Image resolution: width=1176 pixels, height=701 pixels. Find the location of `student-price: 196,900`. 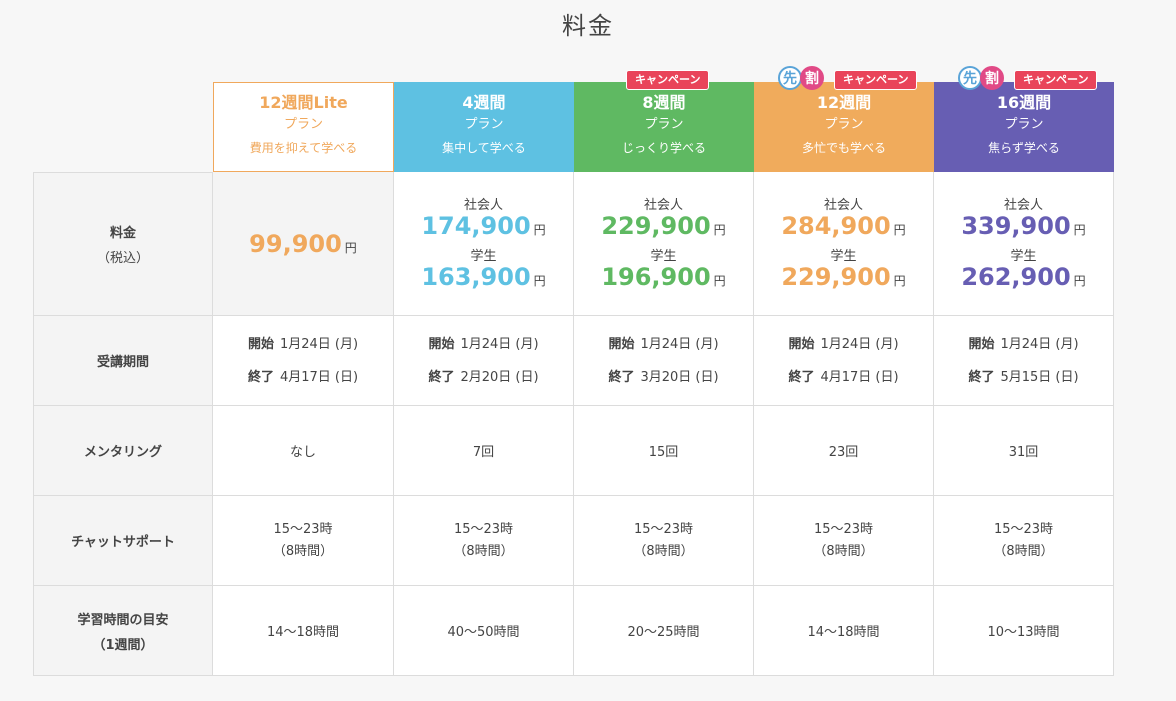

student-price: 196,900 is located at coordinates (656, 276).